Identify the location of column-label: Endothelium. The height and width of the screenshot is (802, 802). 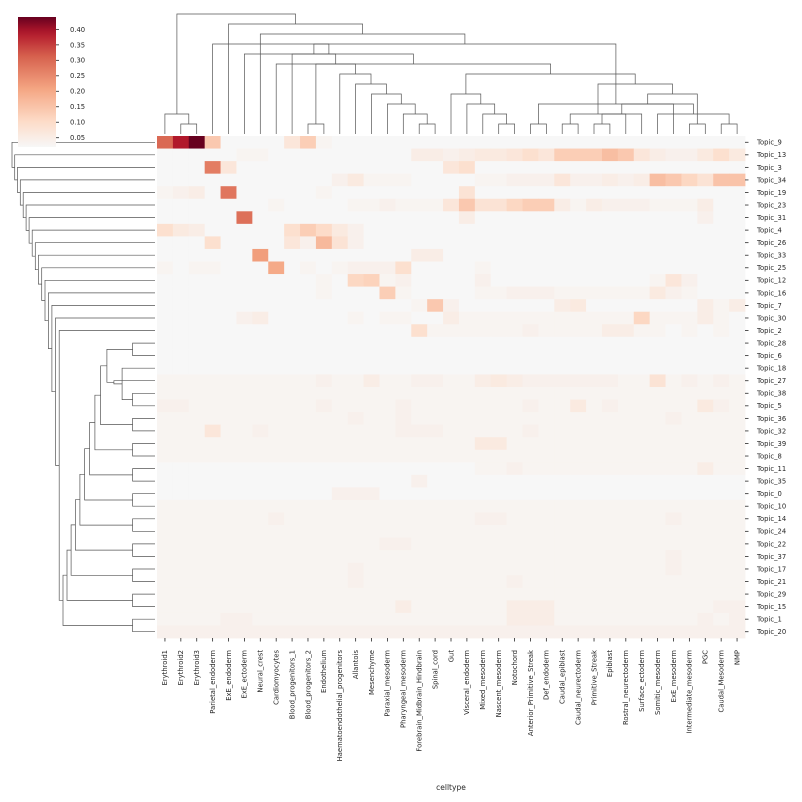
(324, 671).